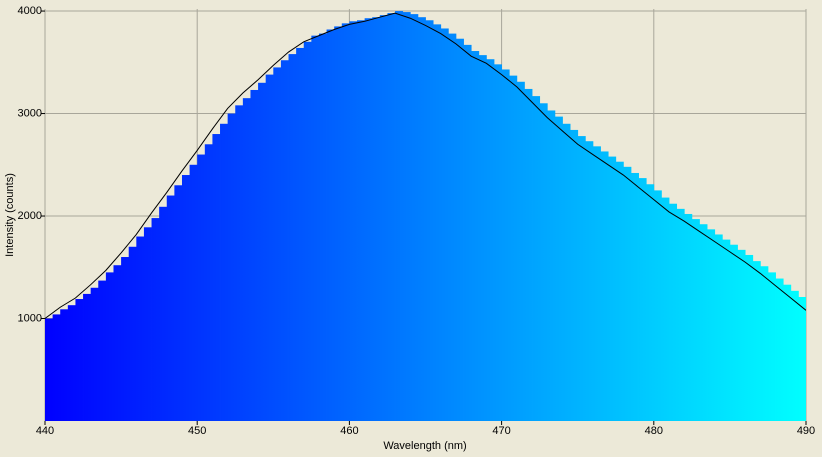  What do you see at coordinates (30, 216) in the screenshot?
I see `y-tick-label: 2000` at bounding box center [30, 216].